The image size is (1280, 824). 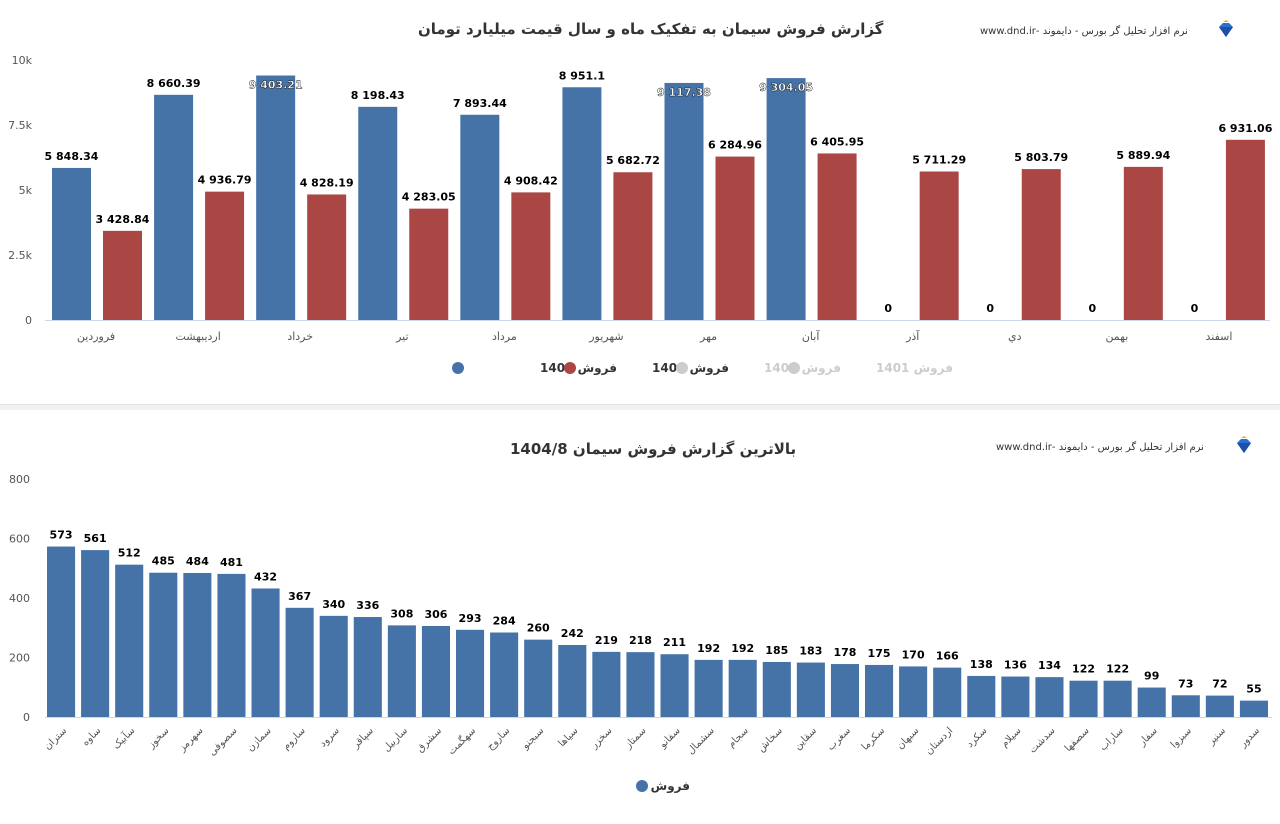 I want to click on x-tick-label: سهرمز, so click(x=190, y=739).